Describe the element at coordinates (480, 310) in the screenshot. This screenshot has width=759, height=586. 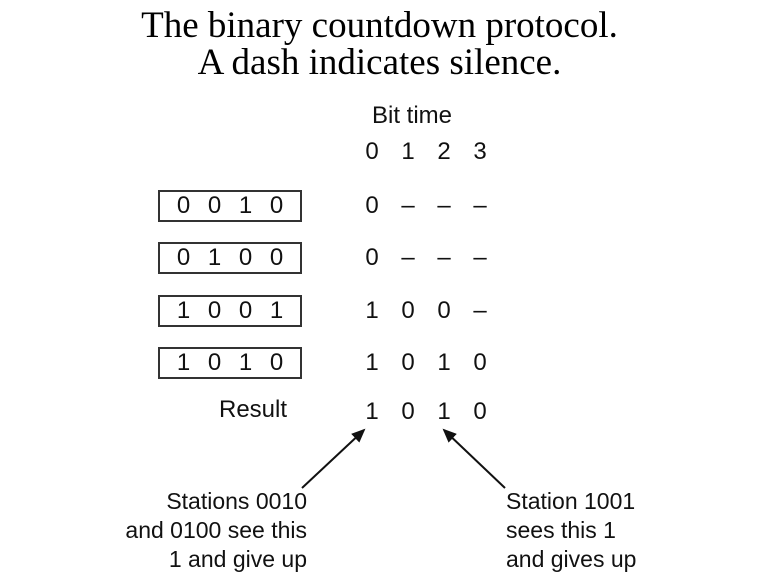
I see `station-3-bit: –` at that location.